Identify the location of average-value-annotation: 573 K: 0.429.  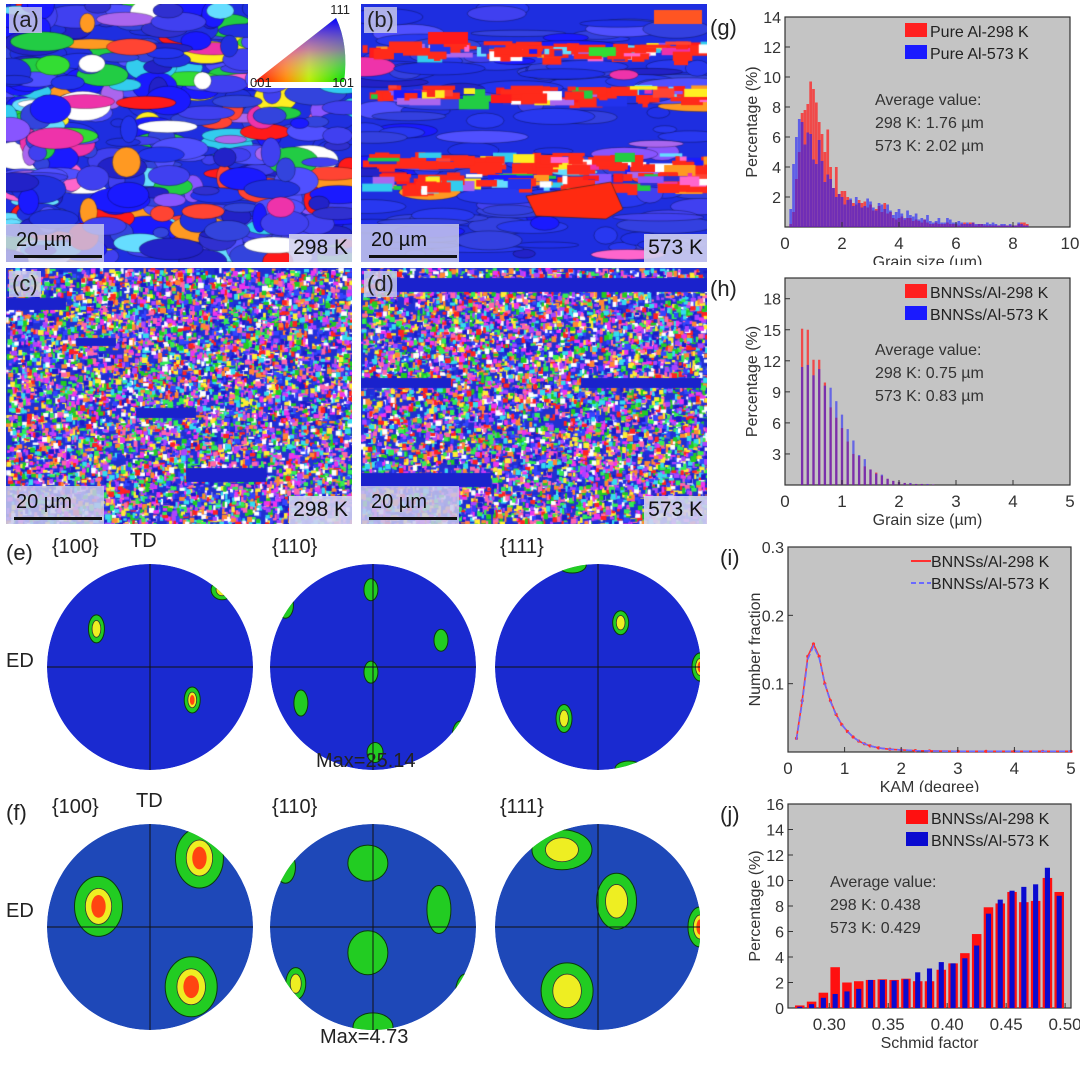
(875, 928).